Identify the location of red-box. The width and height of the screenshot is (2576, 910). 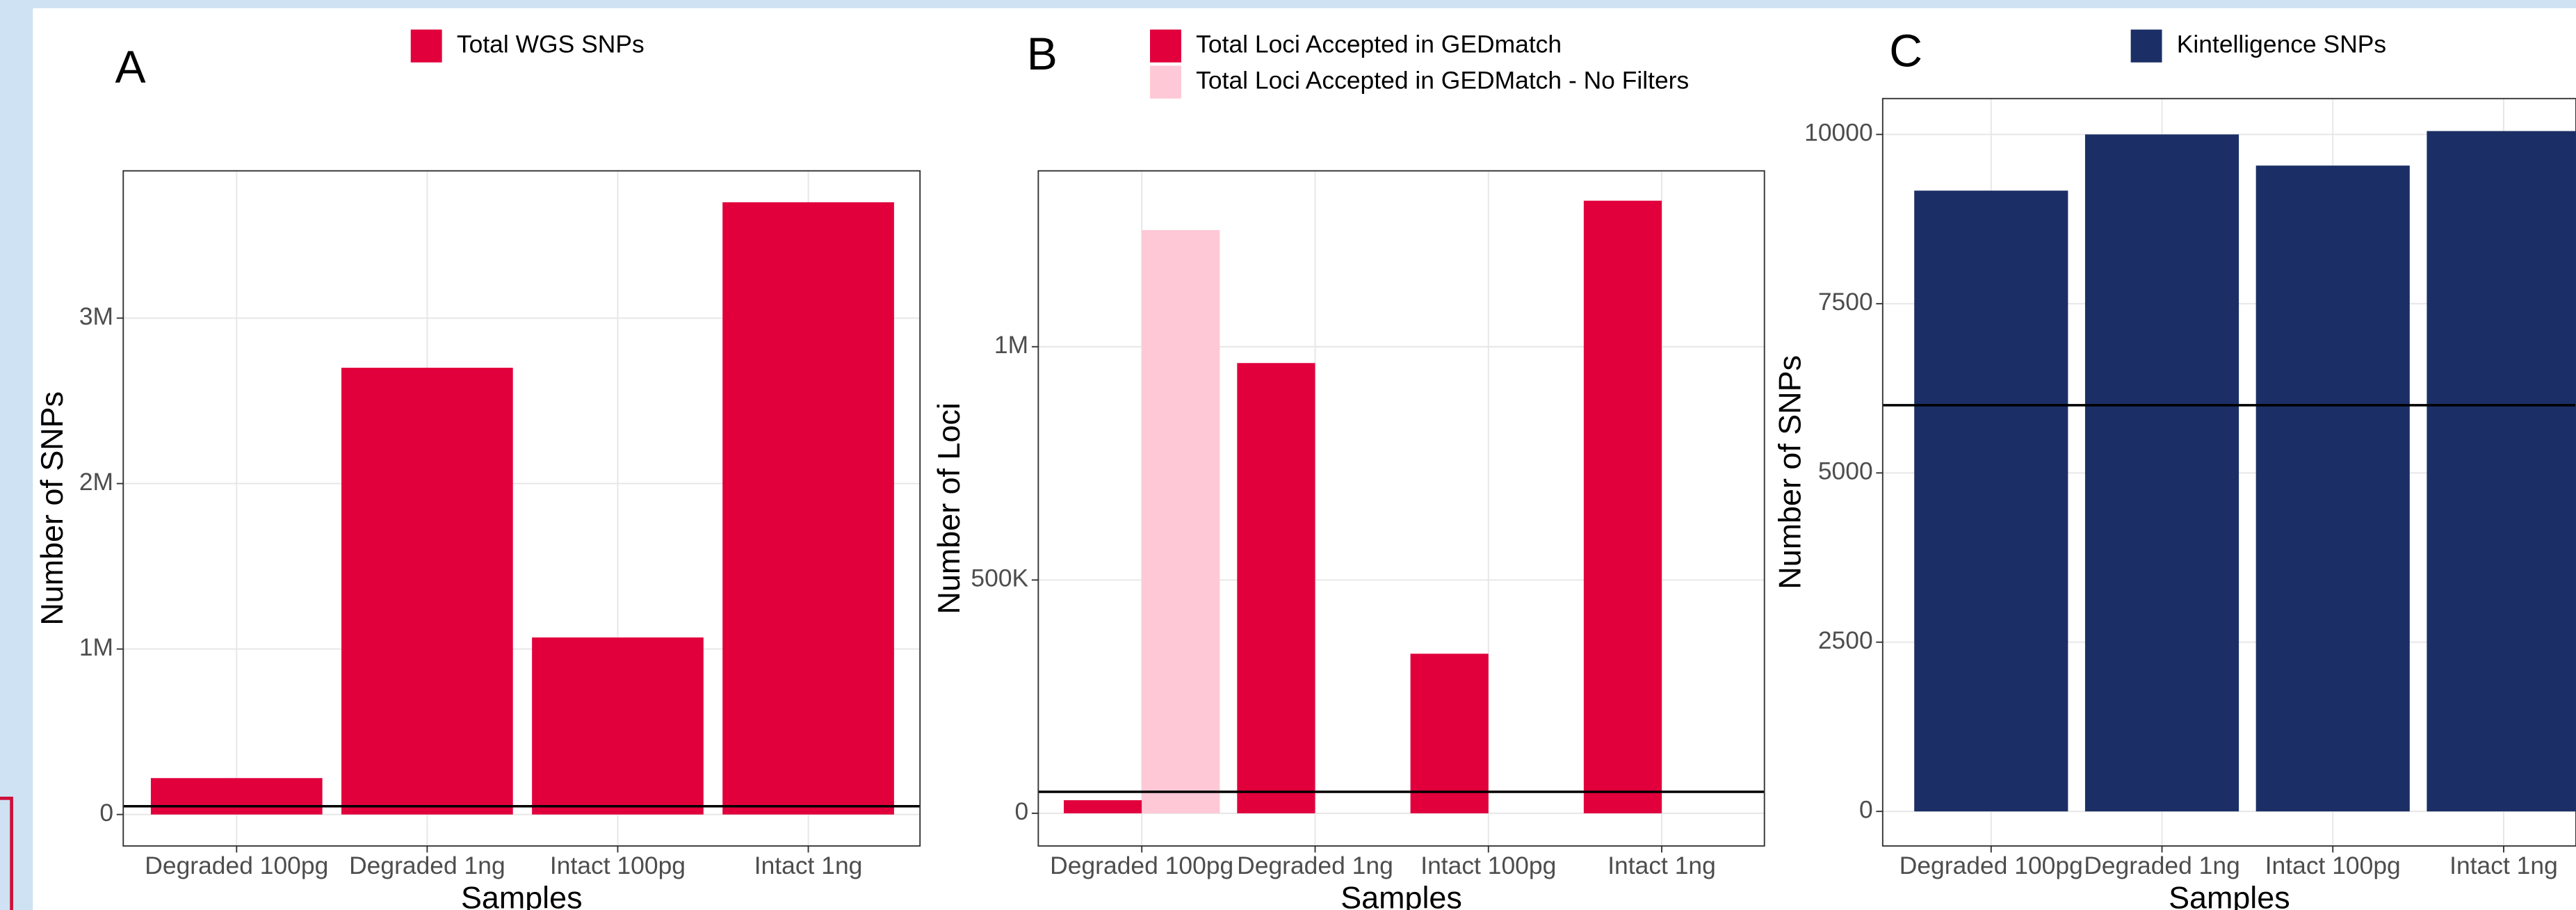
(6, 853).